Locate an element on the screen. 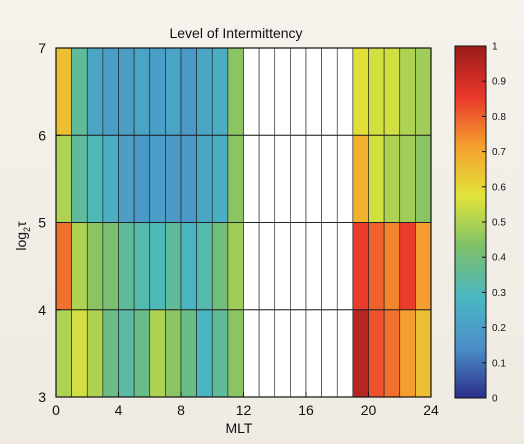  colorbar-tick-label: 0.5 is located at coordinates (499, 223).